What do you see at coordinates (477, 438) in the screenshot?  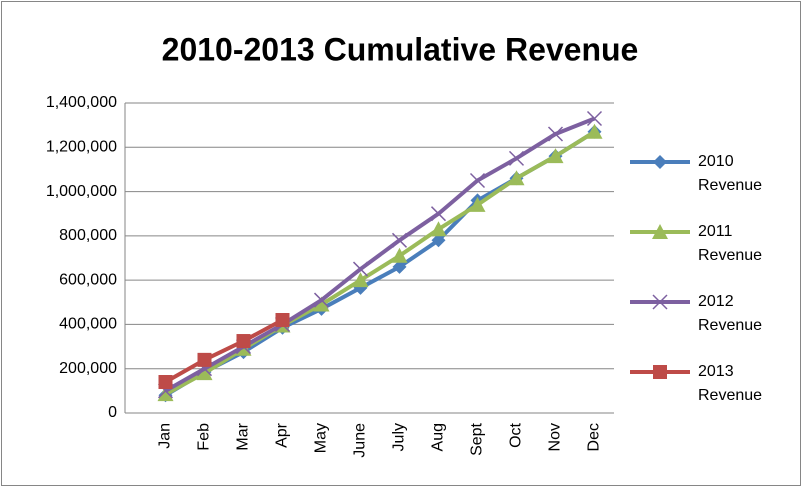 I see `x-tick-label: Sept` at bounding box center [477, 438].